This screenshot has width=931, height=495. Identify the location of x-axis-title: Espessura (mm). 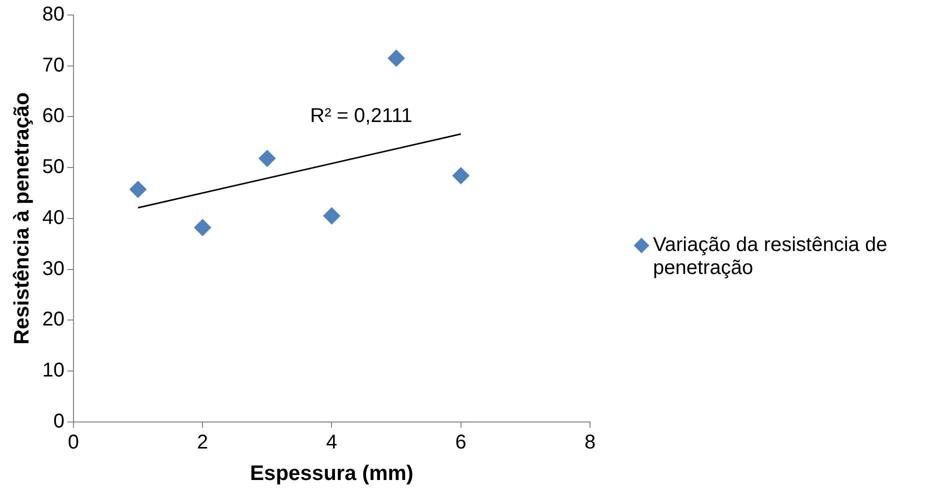
(332, 474).